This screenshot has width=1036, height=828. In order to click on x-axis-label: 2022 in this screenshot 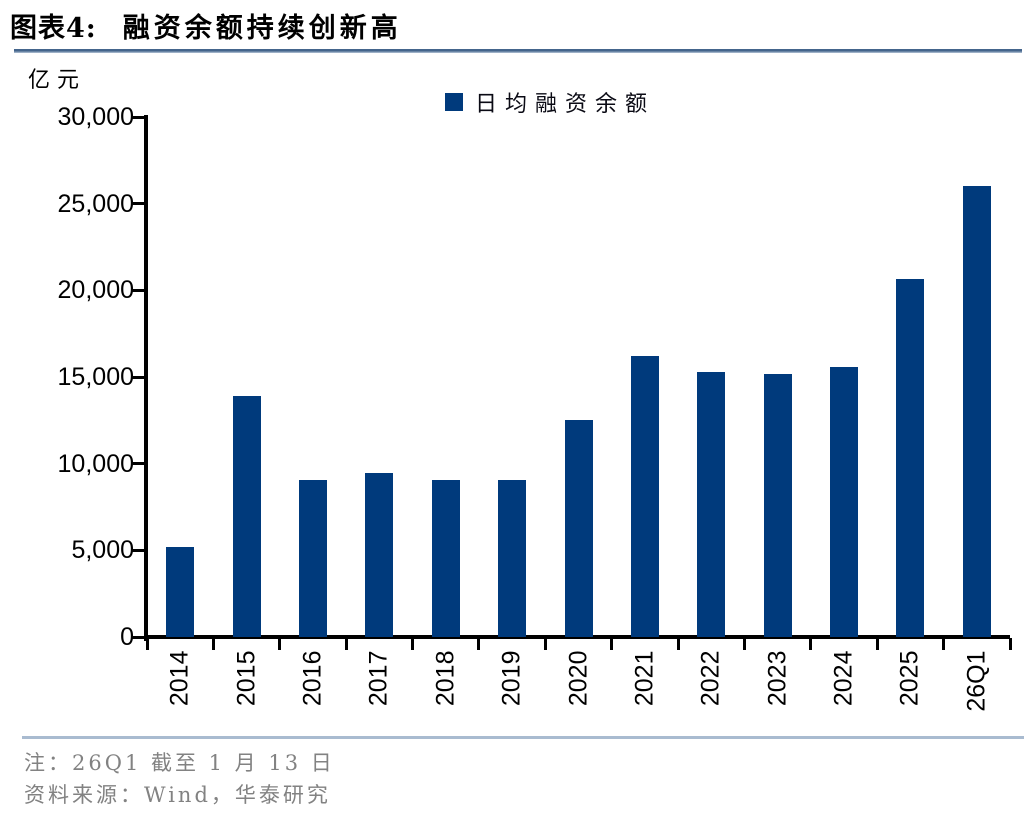, I will do `click(710, 678)`.